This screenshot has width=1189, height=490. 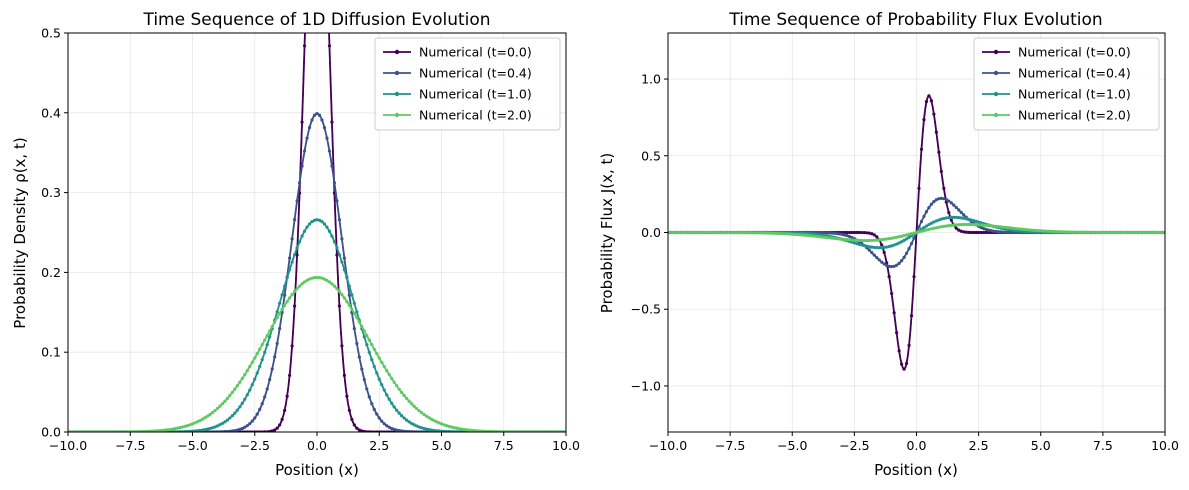 What do you see at coordinates (51, 272) in the screenshot?
I see `density-y-tick-label: 0.2` at bounding box center [51, 272].